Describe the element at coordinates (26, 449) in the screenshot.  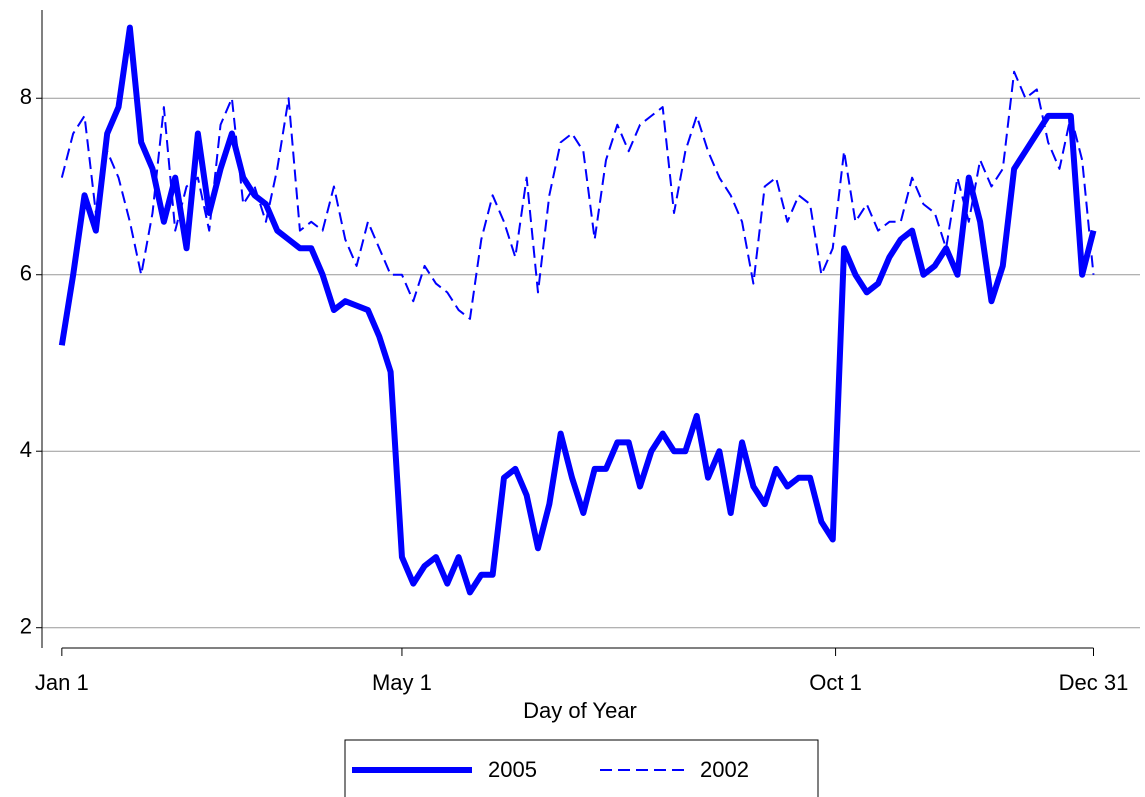
I see `y-tick-label: 4` at that location.